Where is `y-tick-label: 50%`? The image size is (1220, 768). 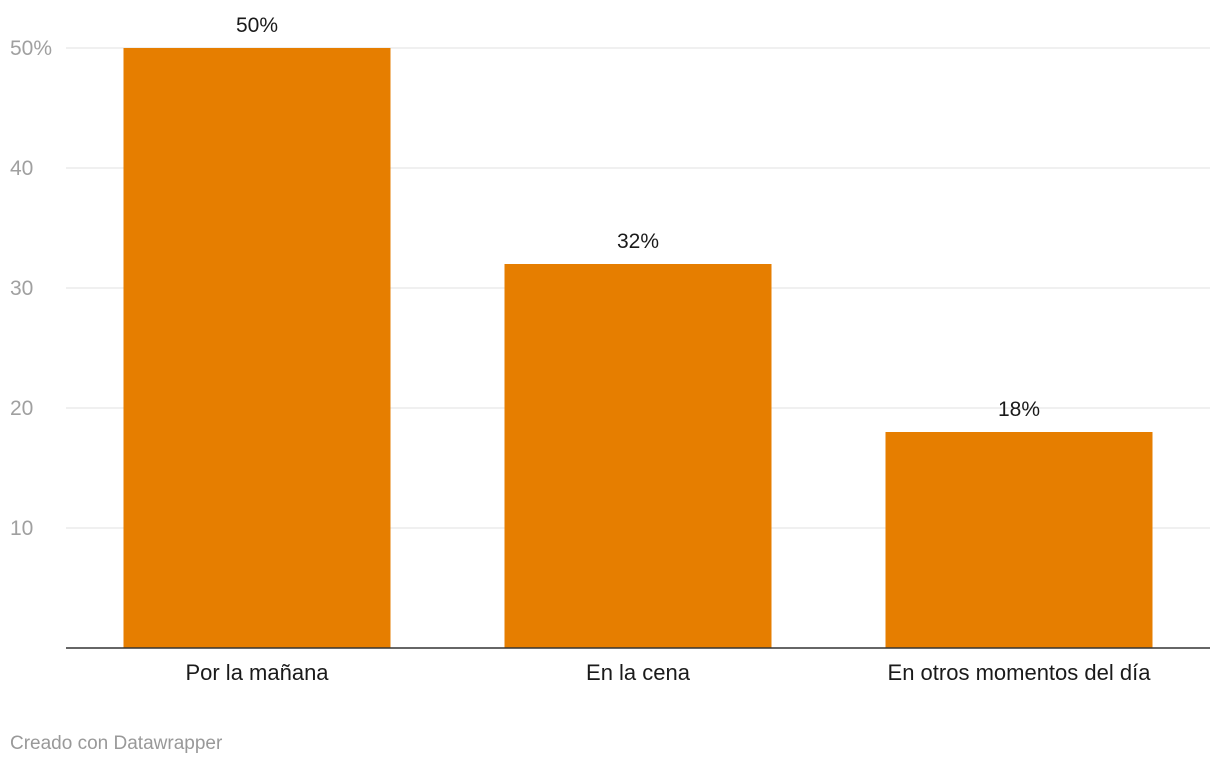 y-tick-label: 50% is located at coordinates (31, 48).